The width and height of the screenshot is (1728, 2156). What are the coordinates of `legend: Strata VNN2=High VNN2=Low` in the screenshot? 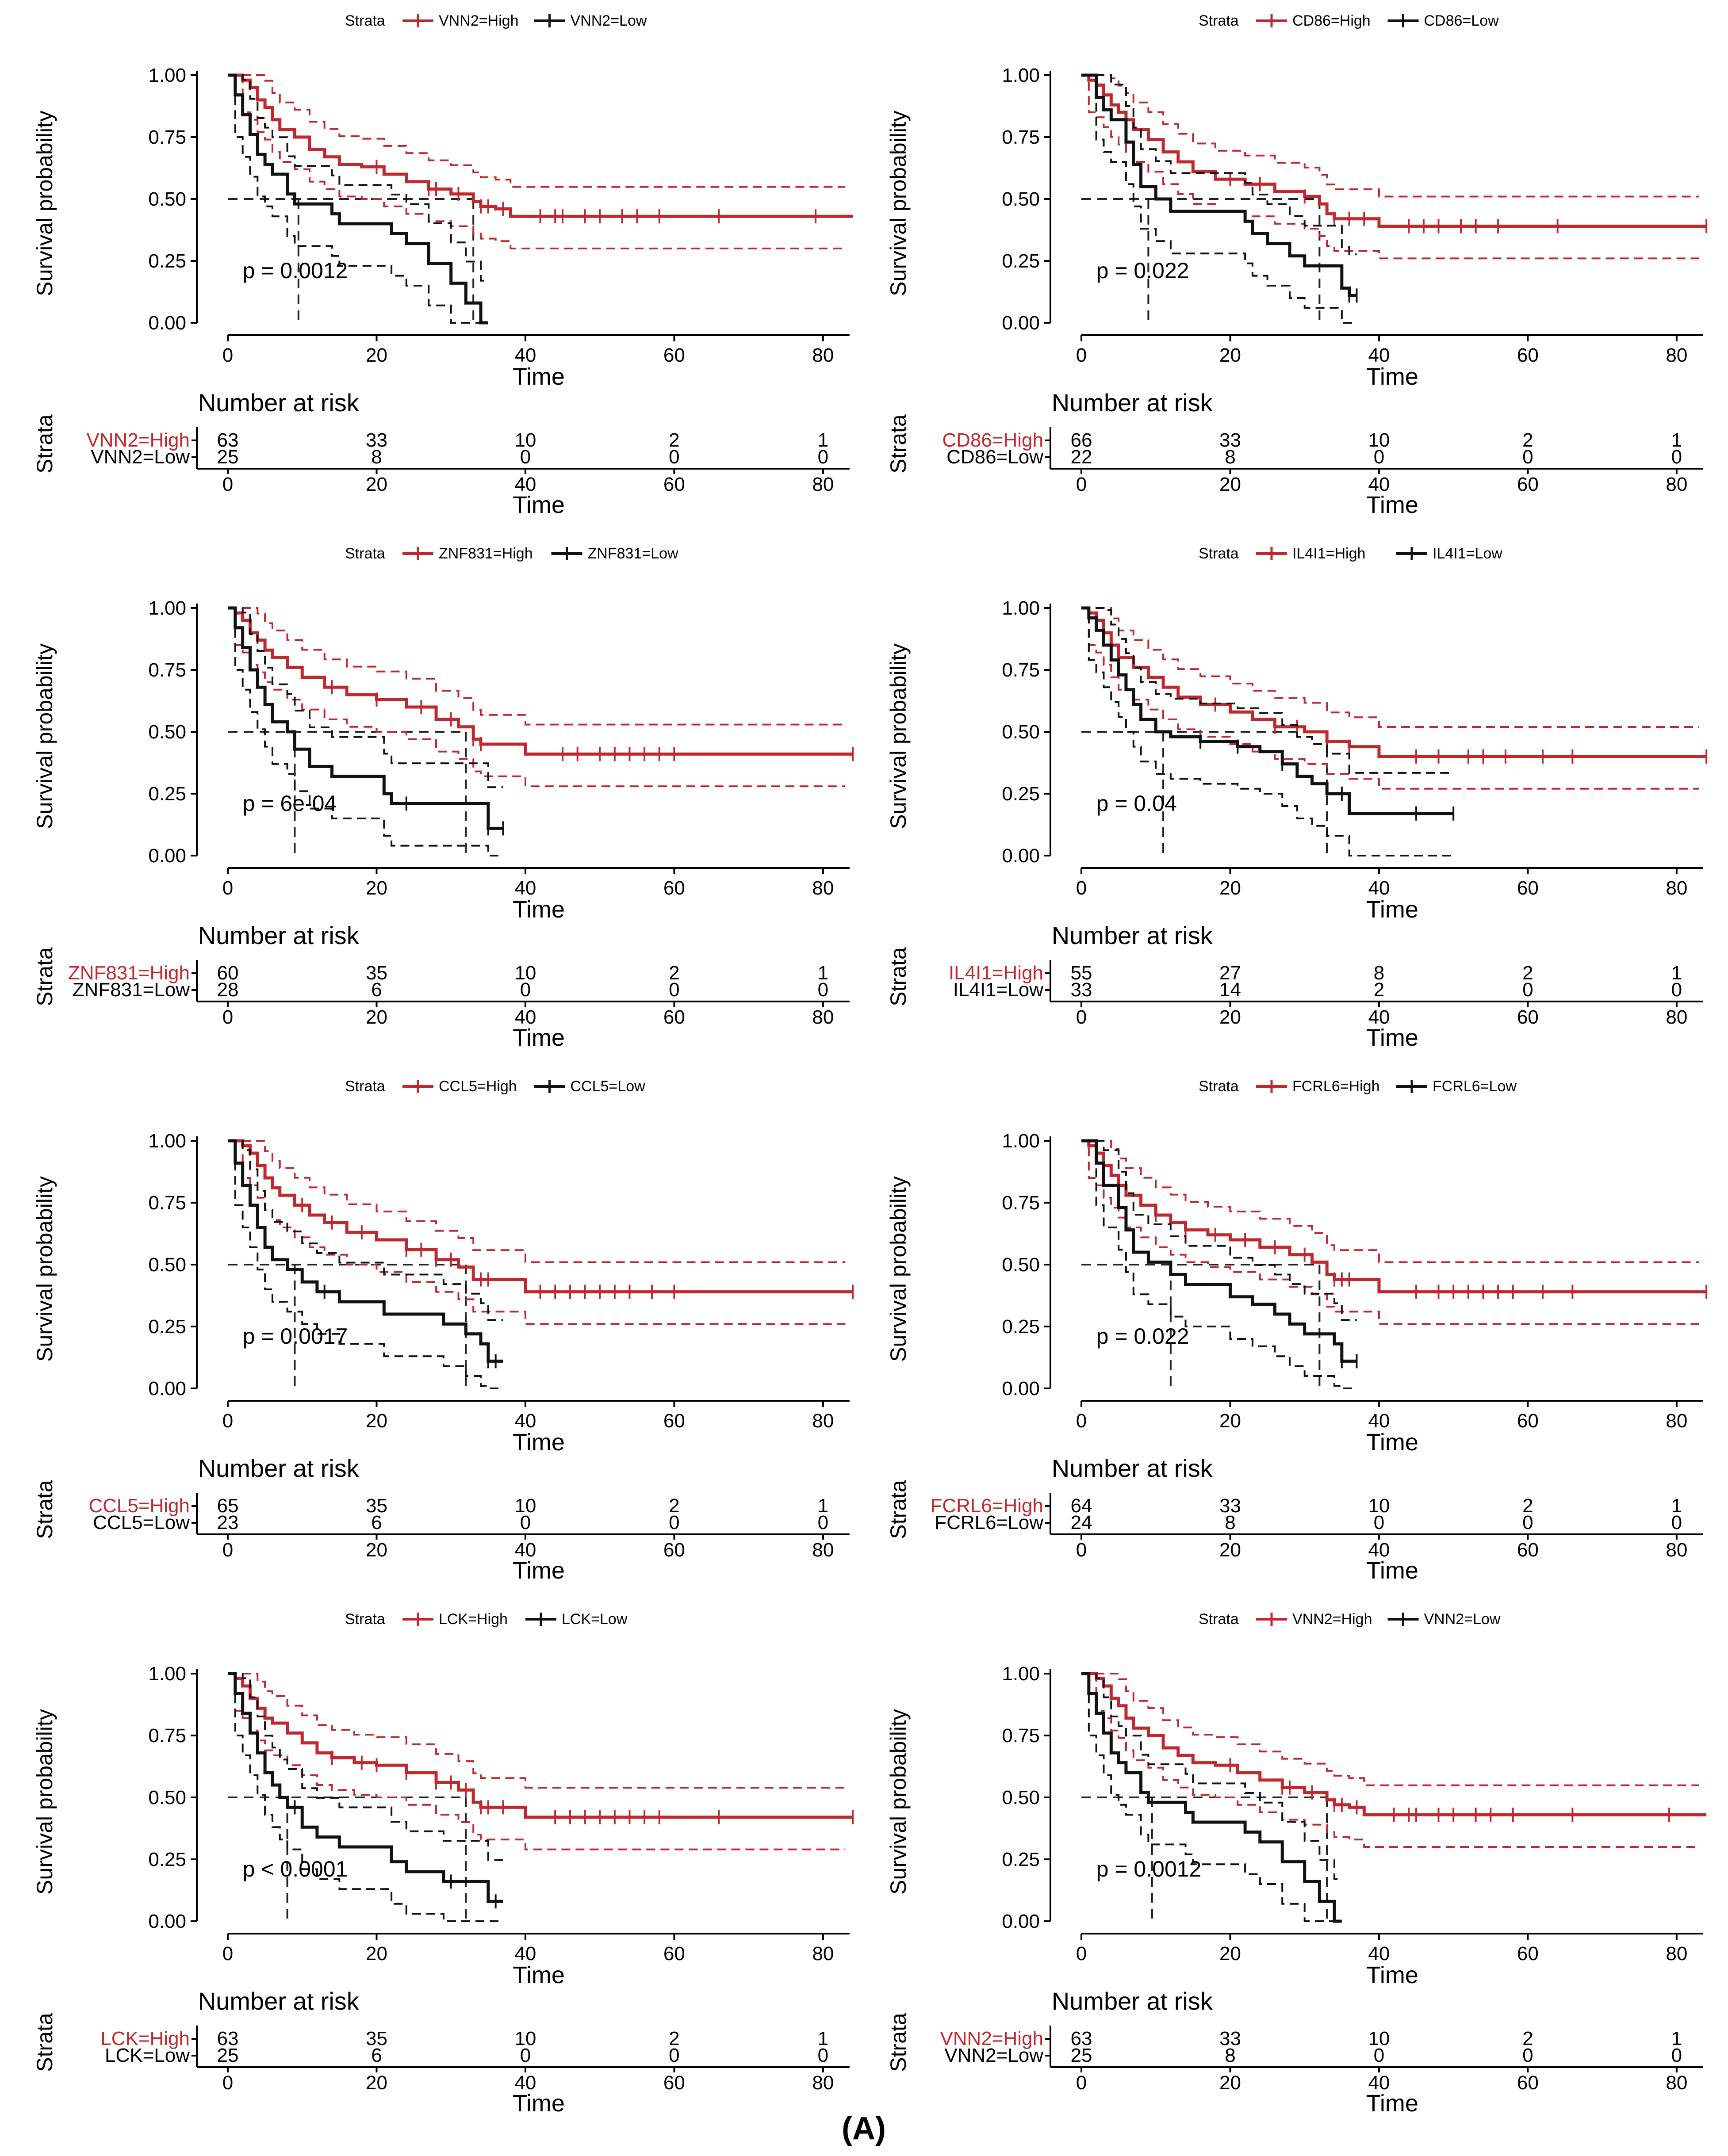 It's located at (496, 20).